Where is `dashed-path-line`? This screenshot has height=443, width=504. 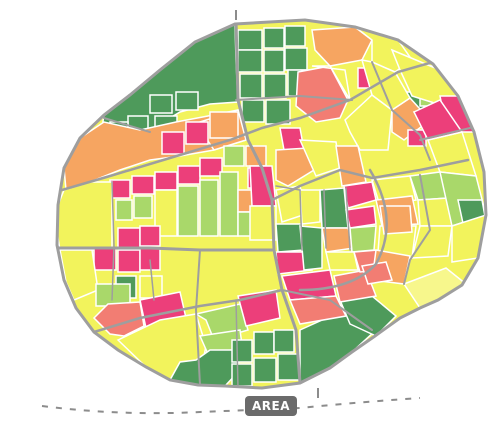 dashed-path-line is located at coordinates (231, 406).